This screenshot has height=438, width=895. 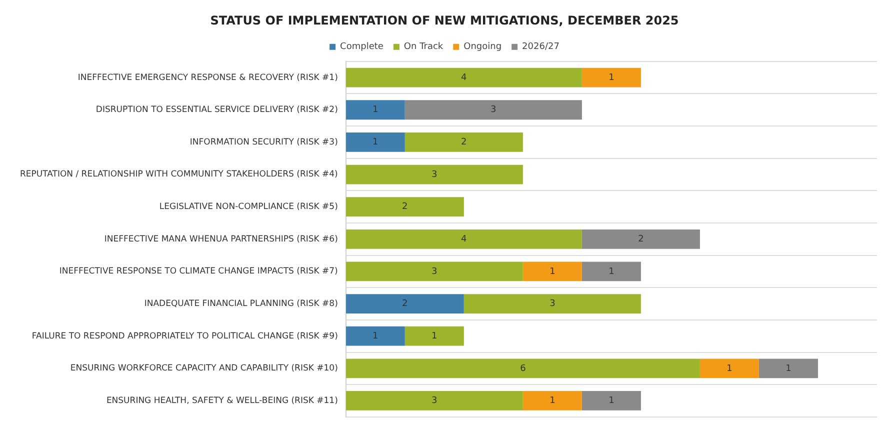 I want to click on y-tick-label: LEGISLATIVE NON-COMPLIANCE (RISK #5), so click(x=248, y=207).